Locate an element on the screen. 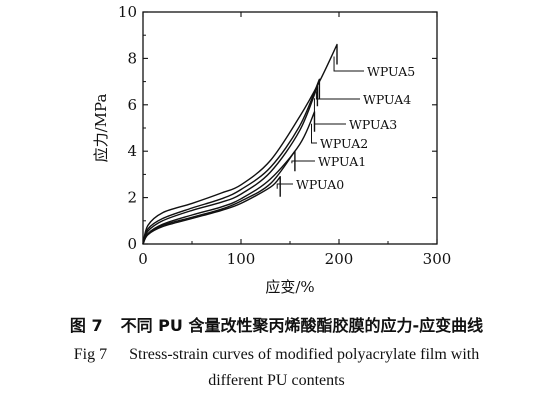  series-leader-wpua3 is located at coordinates (329, 111).